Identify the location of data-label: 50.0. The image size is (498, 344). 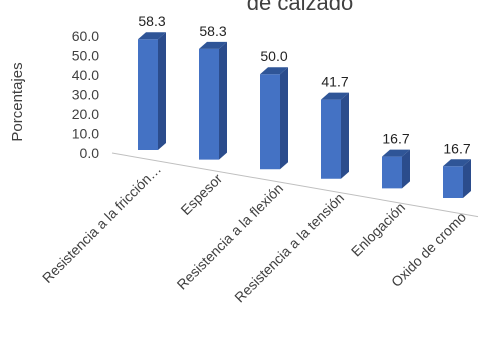
(273, 56).